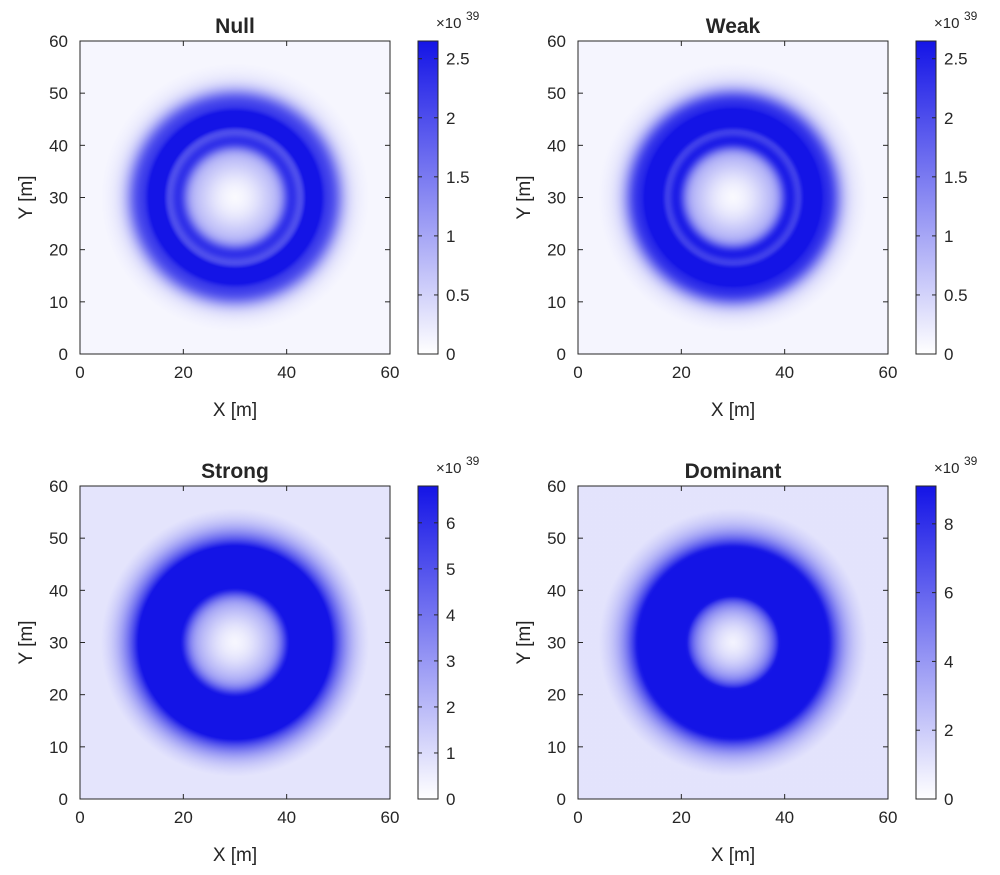  Describe the element at coordinates (733, 471) in the screenshot. I see `chart-title: Dominant` at that location.